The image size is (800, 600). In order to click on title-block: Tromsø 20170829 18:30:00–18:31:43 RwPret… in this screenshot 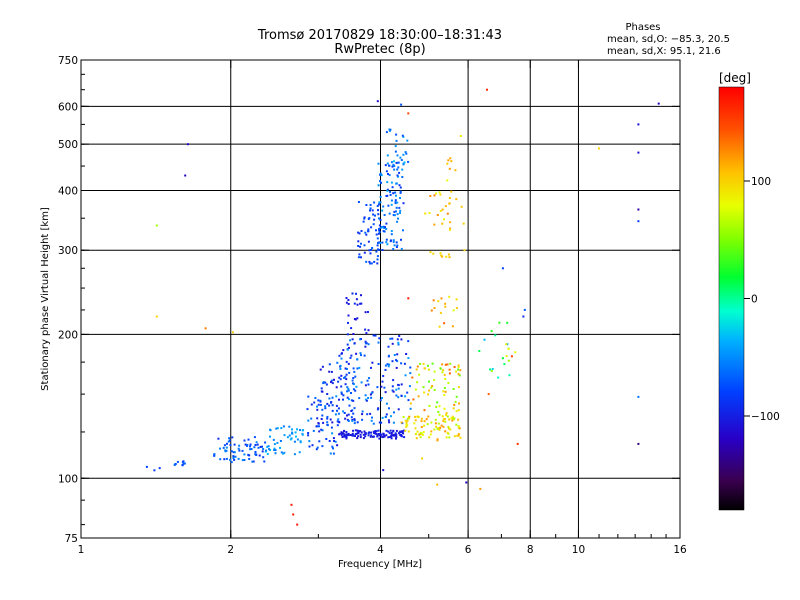, I will do `click(379, 42)`.